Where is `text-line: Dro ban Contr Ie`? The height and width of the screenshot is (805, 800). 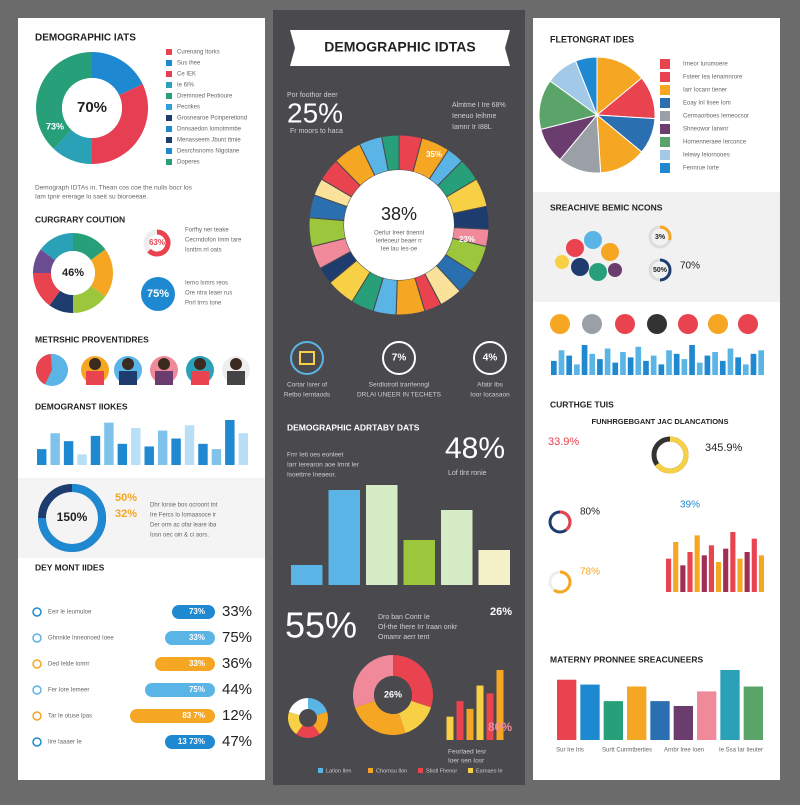 text-line: Dro ban Contr Ie is located at coordinates (404, 617).